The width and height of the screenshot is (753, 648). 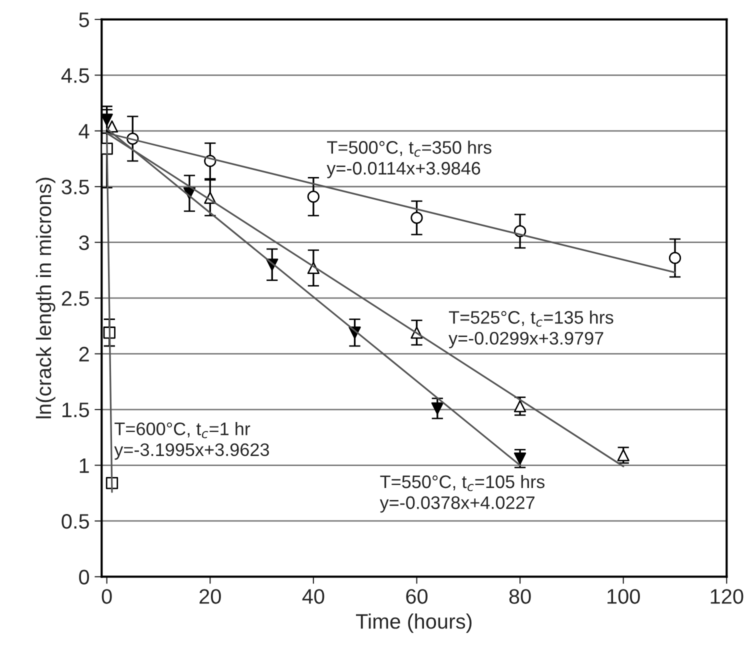 I want to click on y-axis-title: ln(crack length in microns), so click(x=46, y=298).